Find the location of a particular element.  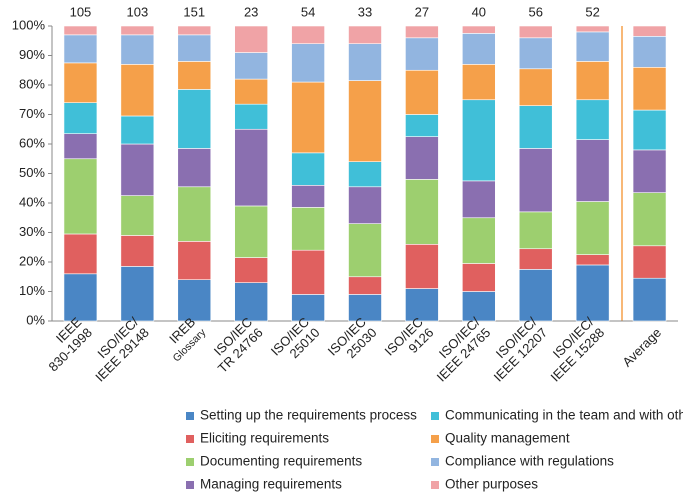

x-tick-label-line: Average is located at coordinates (641, 347).